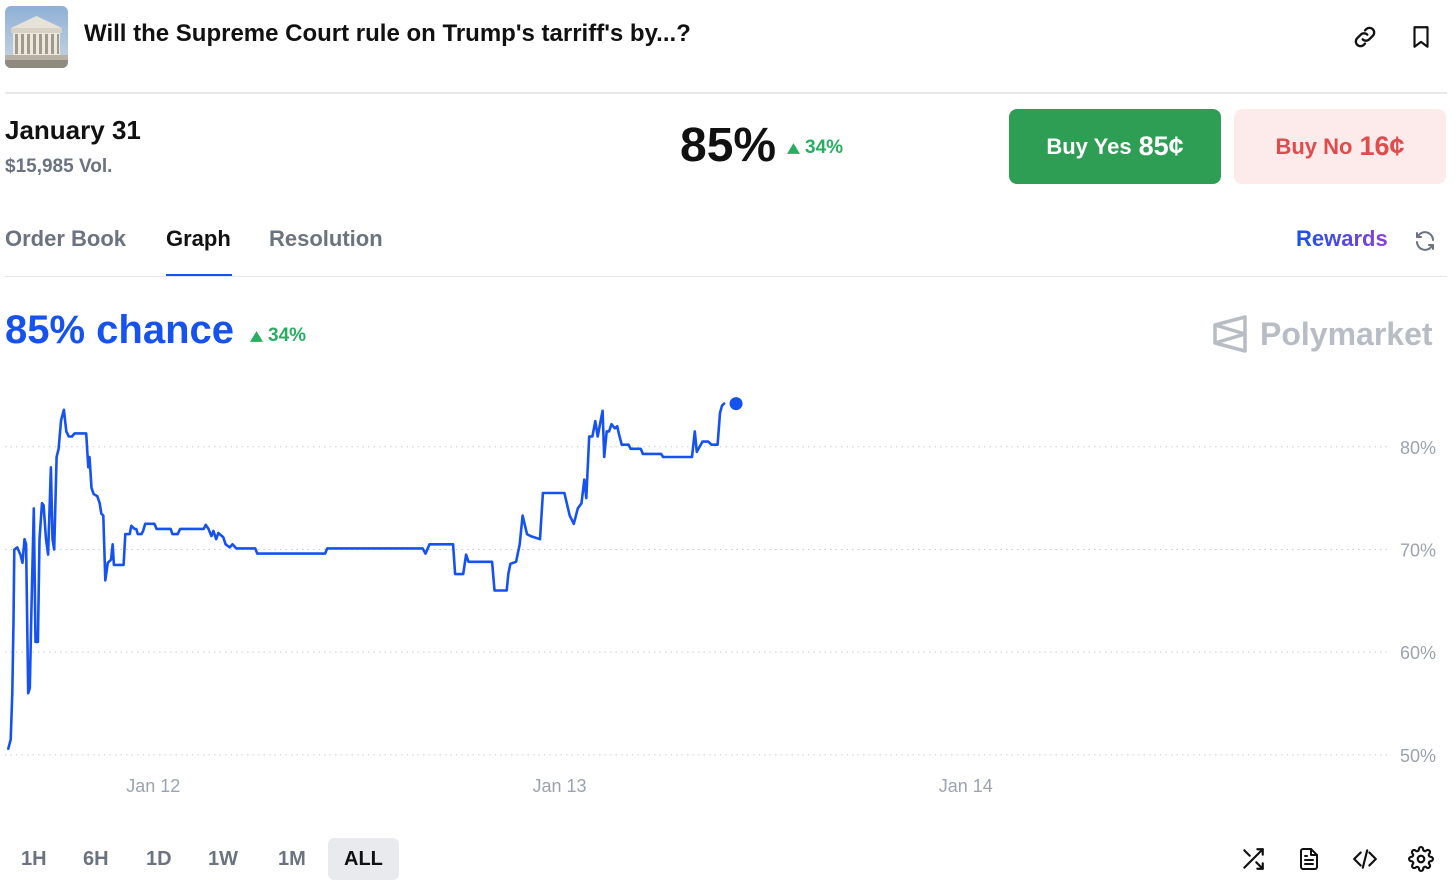  I want to click on x-tick-label: Jan 13, so click(560, 786).